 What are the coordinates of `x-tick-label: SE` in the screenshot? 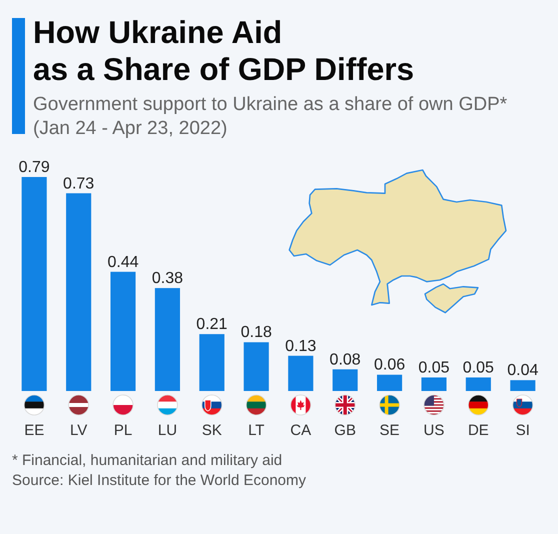 It's located at (390, 430).